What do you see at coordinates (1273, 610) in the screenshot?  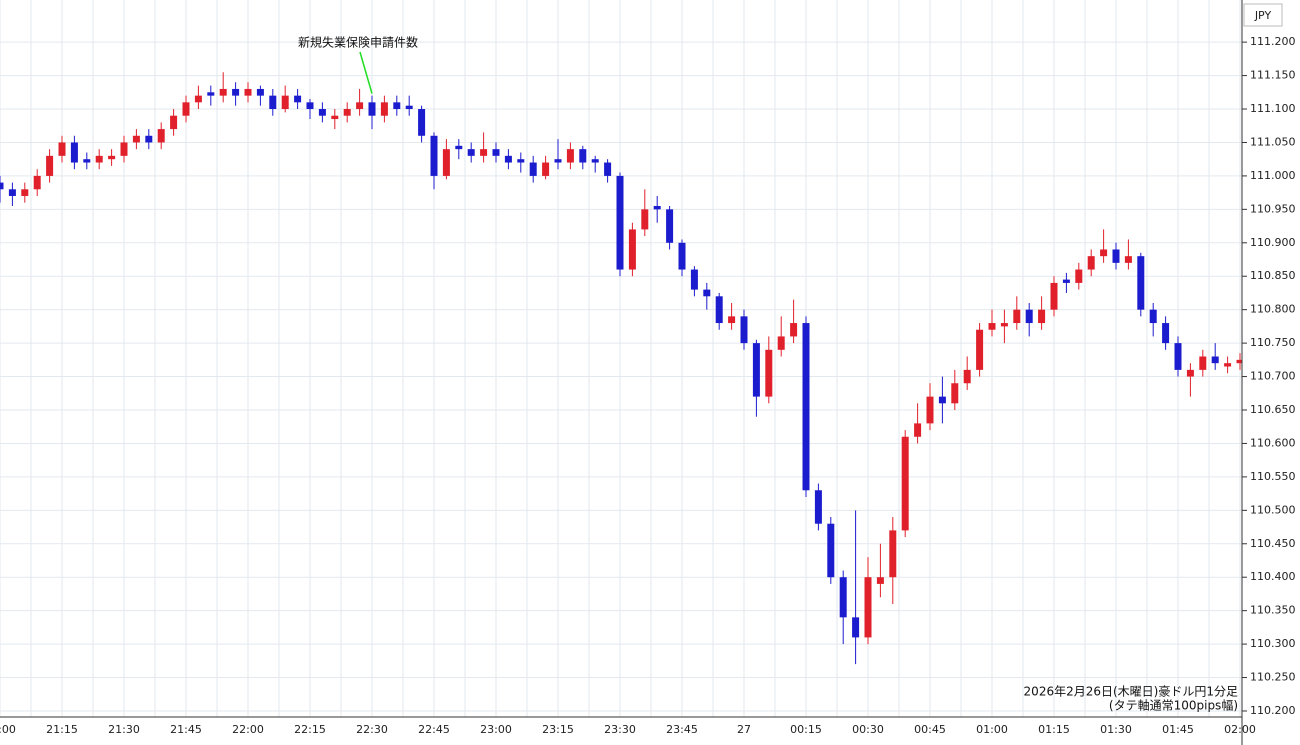 I see `y-tick-label: 110.350` at bounding box center [1273, 610].